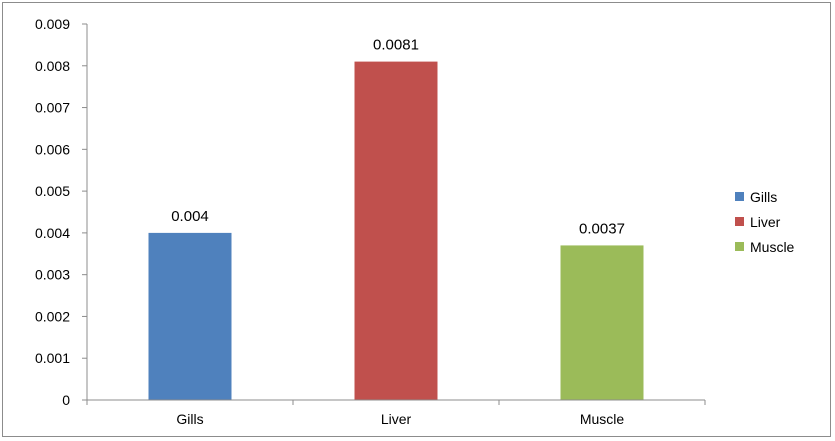 The width and height of the screenshot is (835, 441). What do you see at coordinates (52, 66) in the screenshot?
I see `y-tick-label: 0.008` at bounding box center [52, 66].